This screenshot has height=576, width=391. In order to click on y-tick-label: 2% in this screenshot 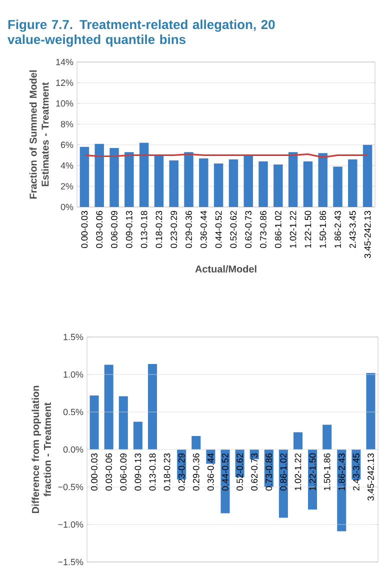, I will do `click(67, 186)`.